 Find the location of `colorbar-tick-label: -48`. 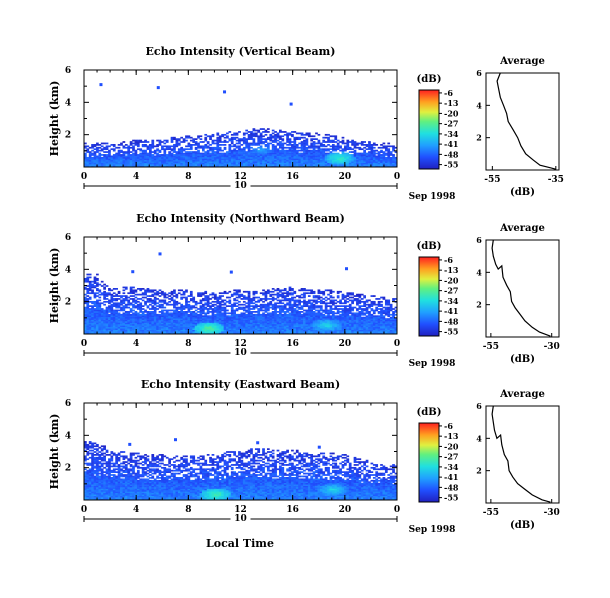

colorbar-tick-label: -48 is located at coordinates (451, 154).